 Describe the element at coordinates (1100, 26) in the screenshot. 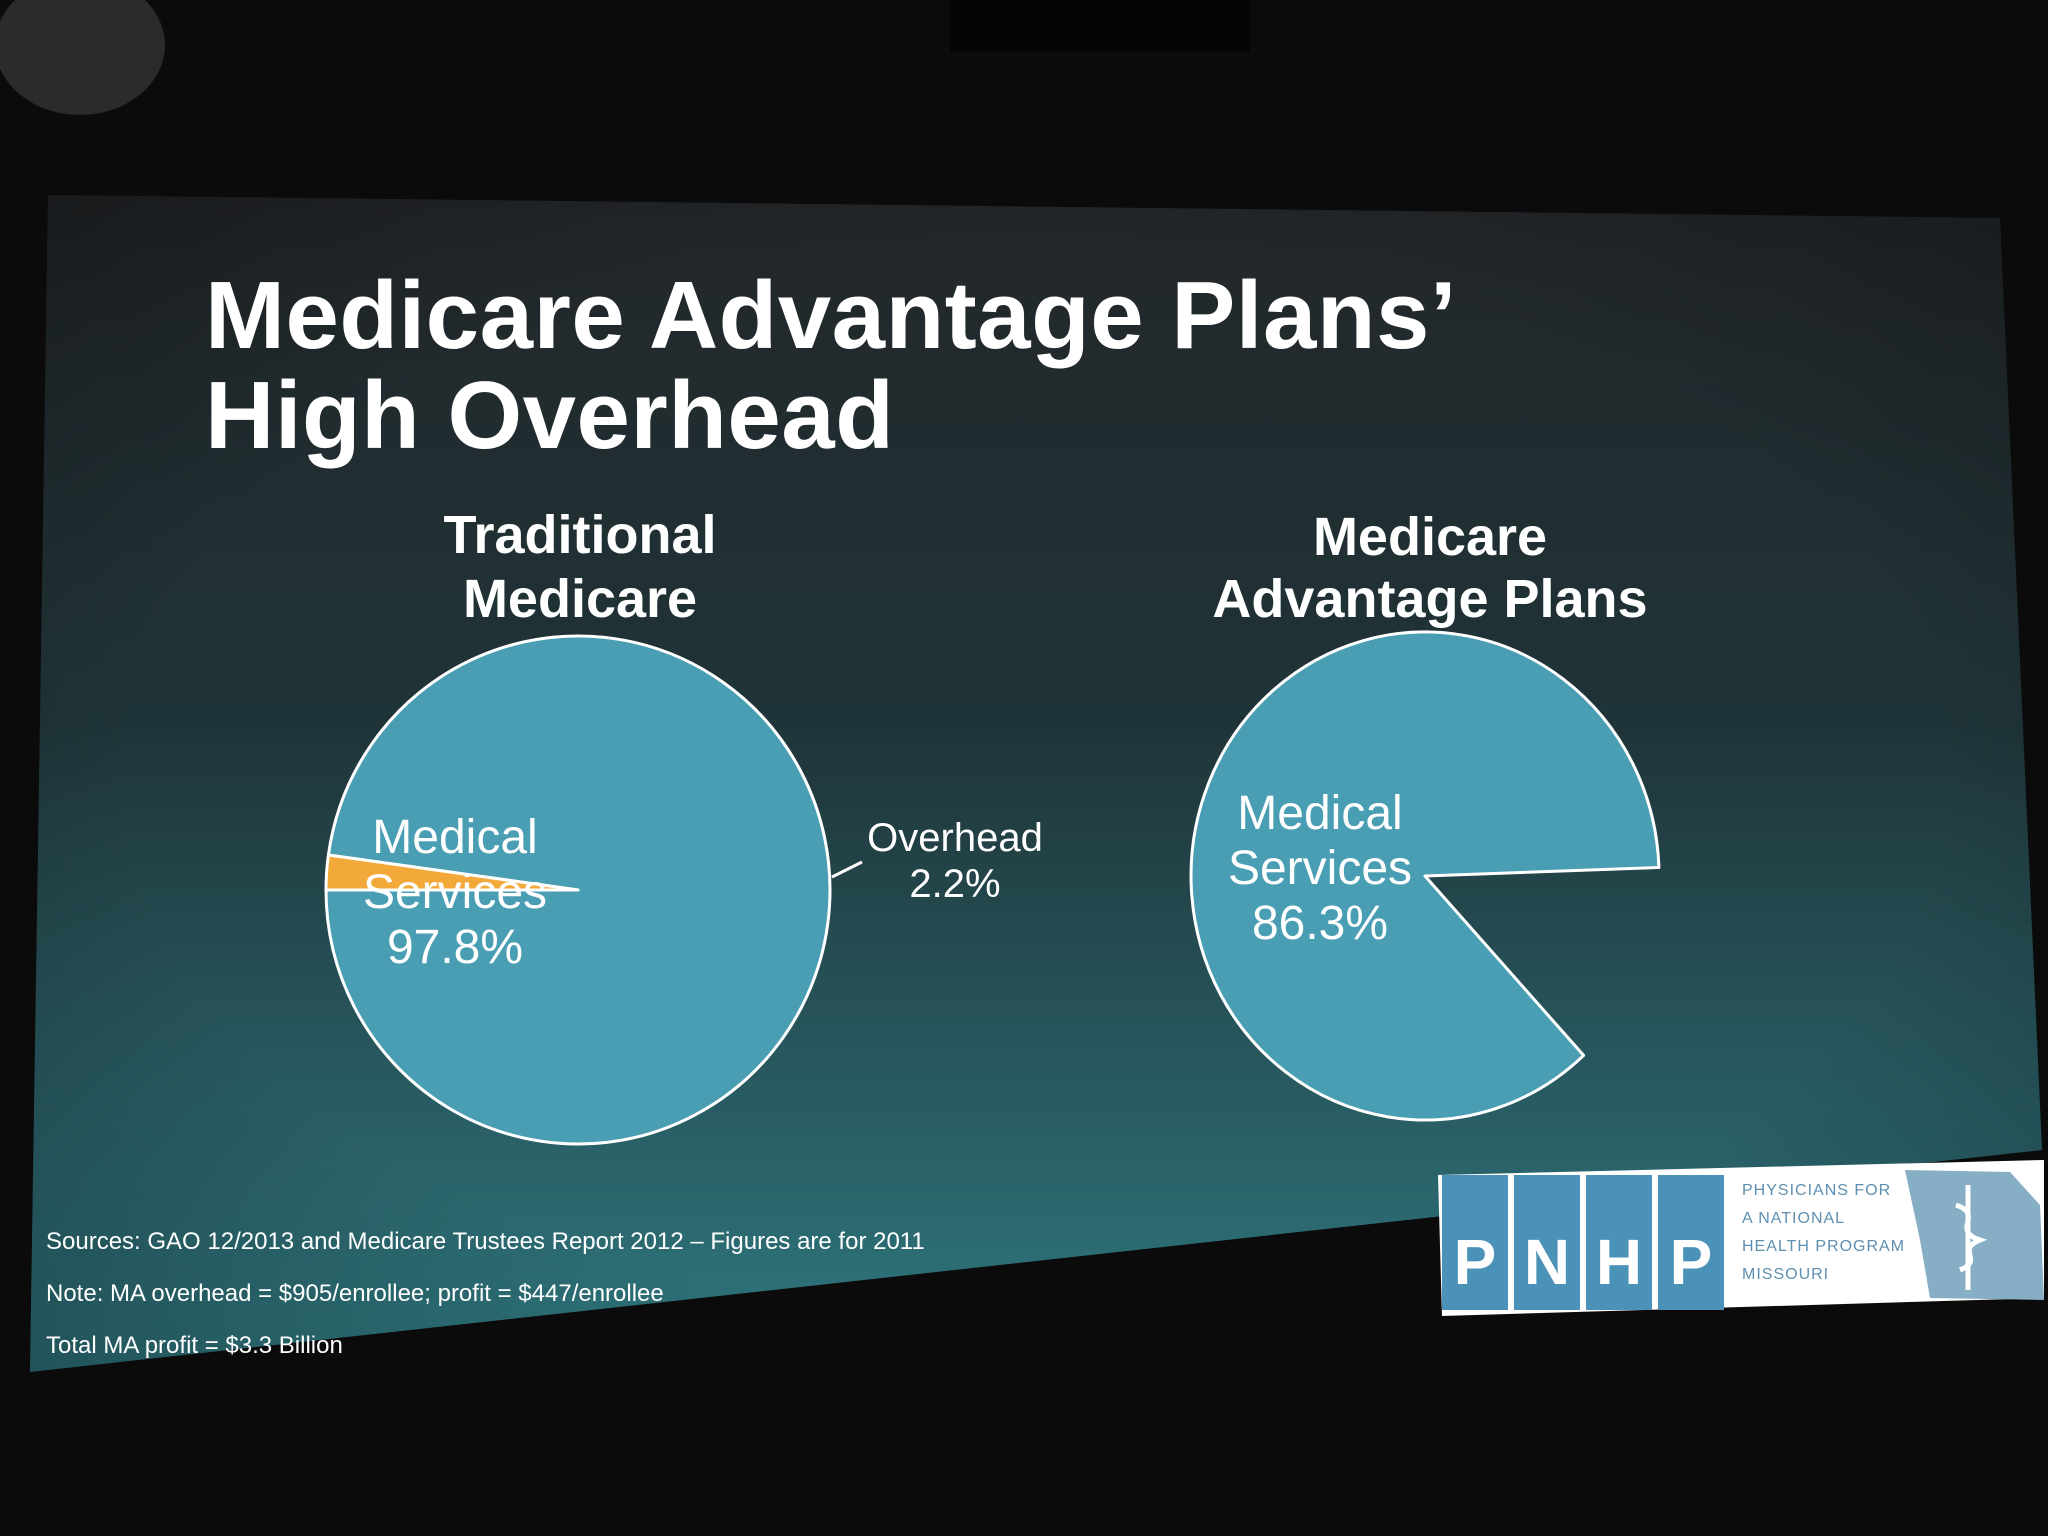

I see `ceiling-fixture` at that location.